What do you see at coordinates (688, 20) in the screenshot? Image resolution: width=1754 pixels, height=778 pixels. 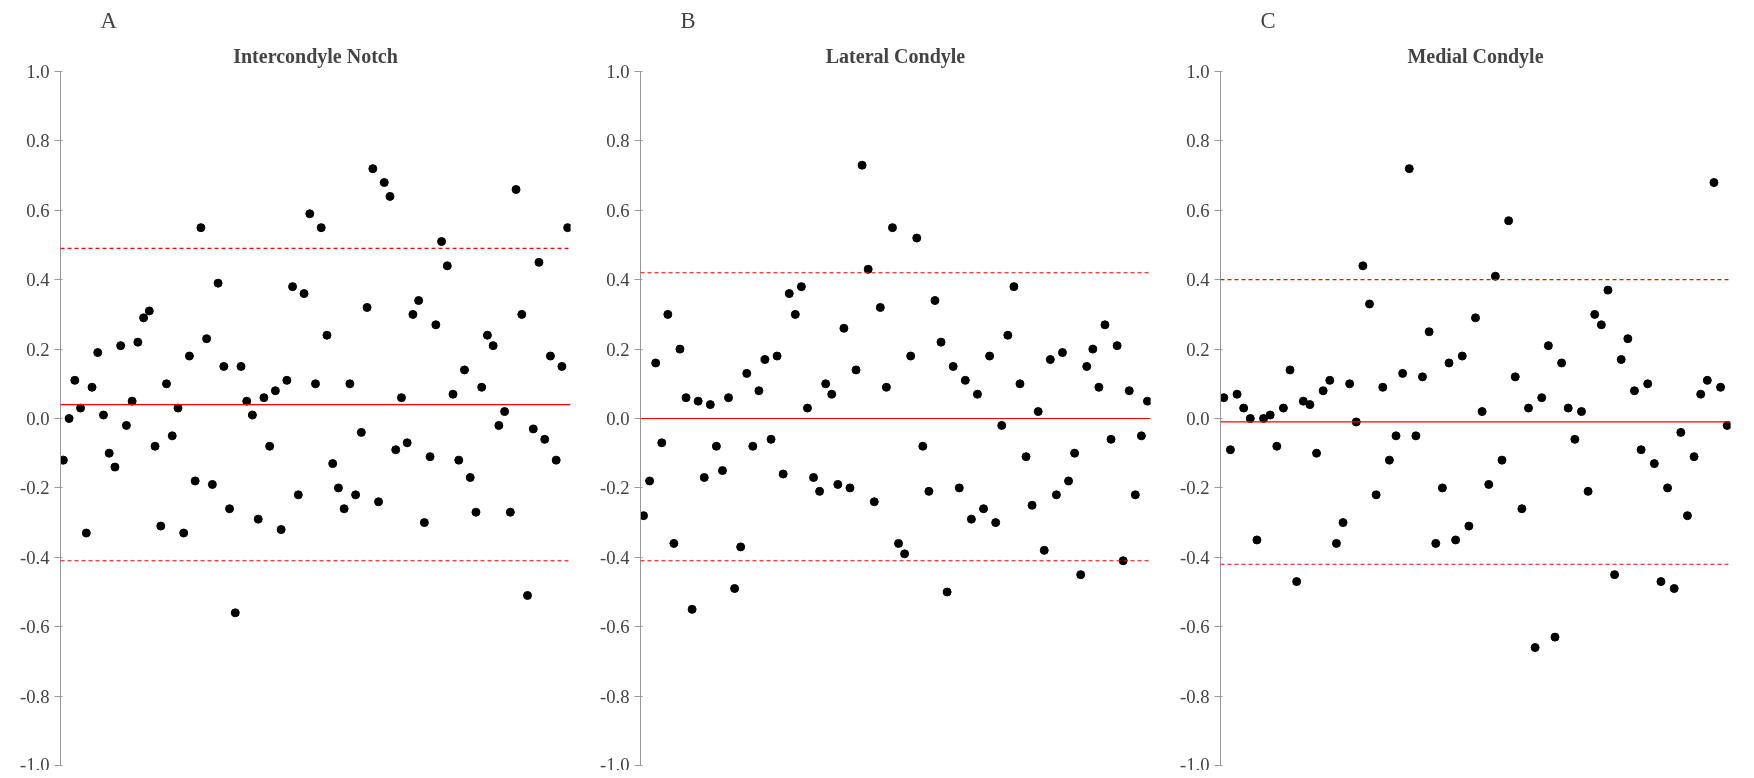 I see `text: B` at bounding box center [688, 20].